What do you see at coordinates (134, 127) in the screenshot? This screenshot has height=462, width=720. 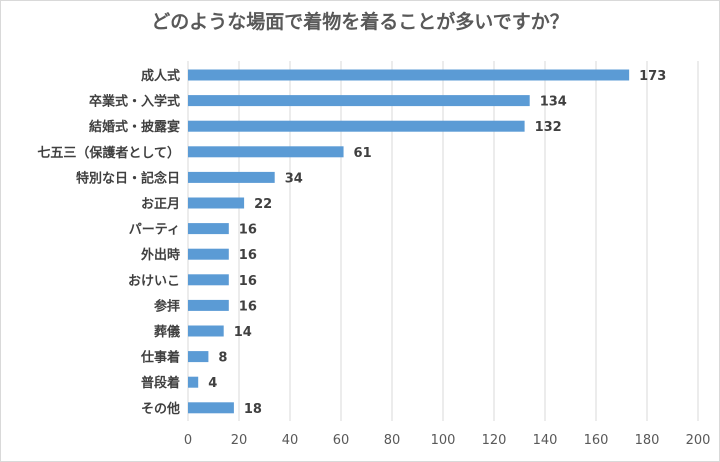 I see `category-label: 結婚式・披露宴` at bounding box center [134, 127].